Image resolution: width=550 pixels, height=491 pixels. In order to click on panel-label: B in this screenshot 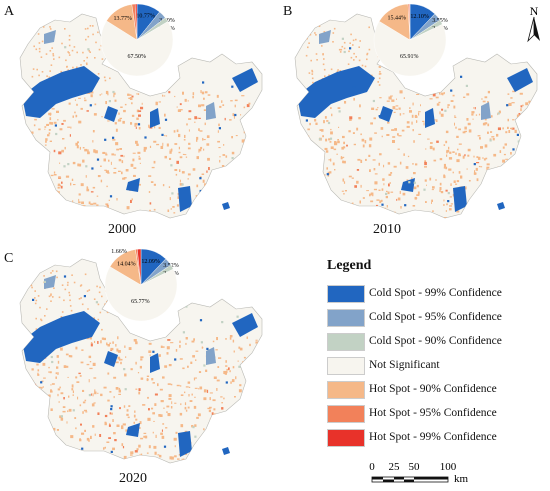, I will do `click(288, 11)`.